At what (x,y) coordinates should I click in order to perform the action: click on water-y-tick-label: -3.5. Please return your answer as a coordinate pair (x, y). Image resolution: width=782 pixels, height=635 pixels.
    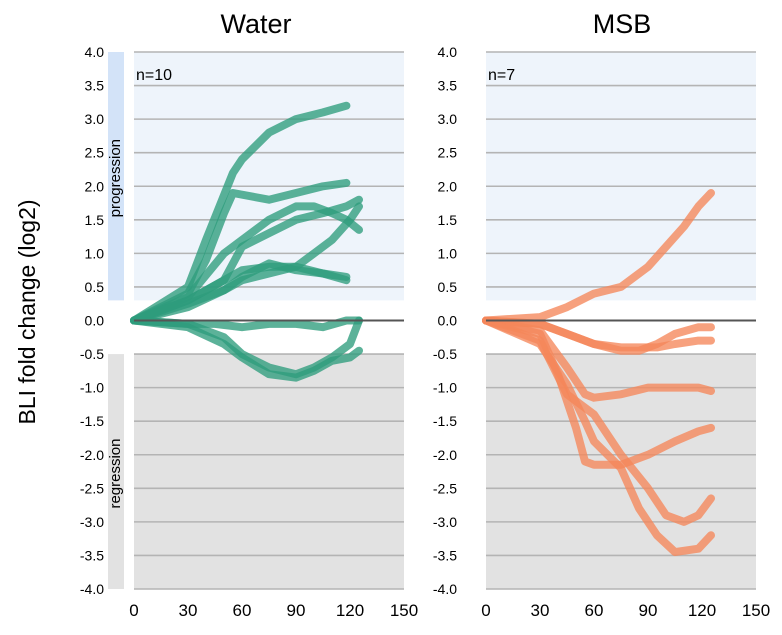
    Looking at the image, I should click on (92, 555).